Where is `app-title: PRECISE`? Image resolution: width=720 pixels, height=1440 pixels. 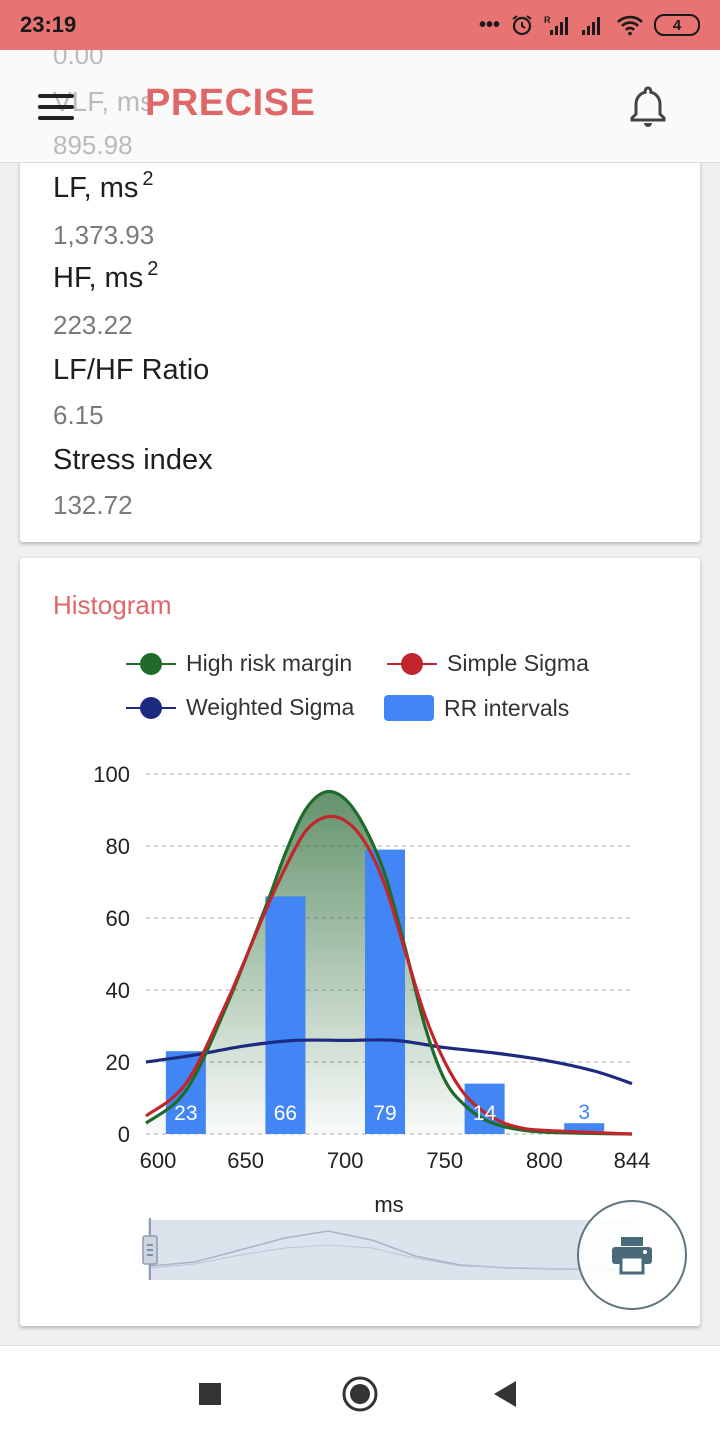 app-title: PRECISE is located at coordinates (230, 103).